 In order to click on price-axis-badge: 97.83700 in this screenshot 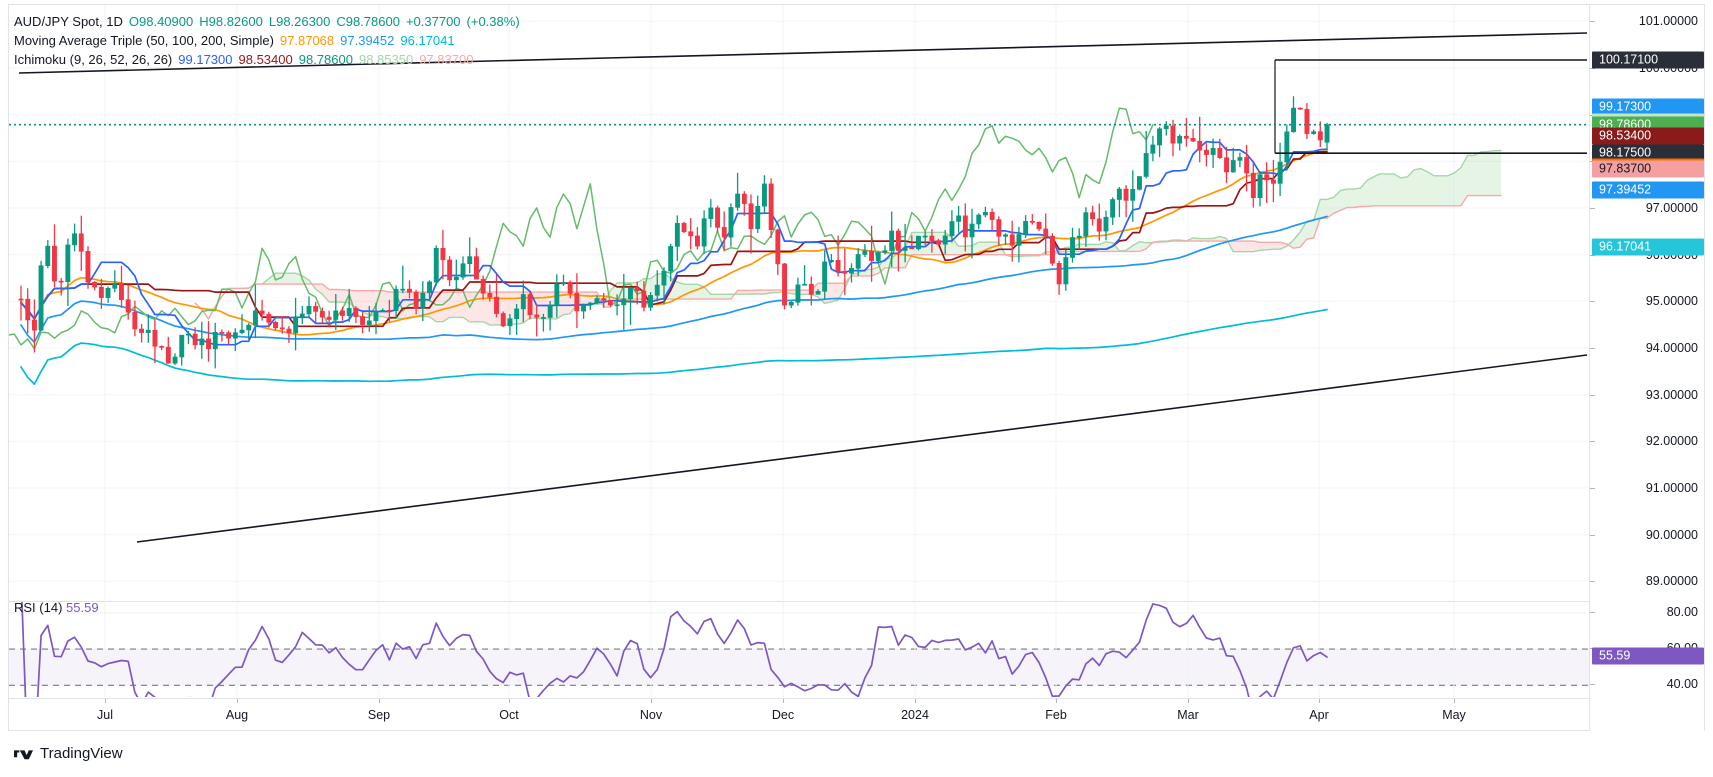, I will do `click(1648, 169)`.